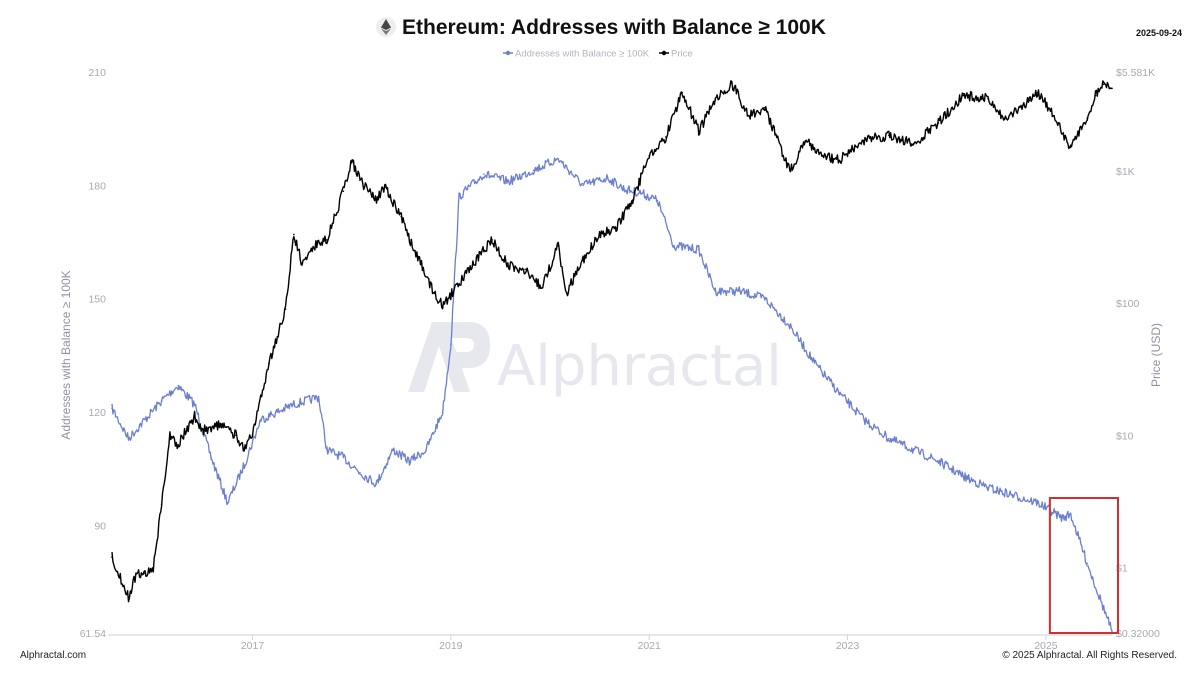 The image size is (1200, 682). What do you see at coordinates (93, 634) in the screenshot?
I see `y-left-tick-label: 61.54` at bounding box center [93, 634].